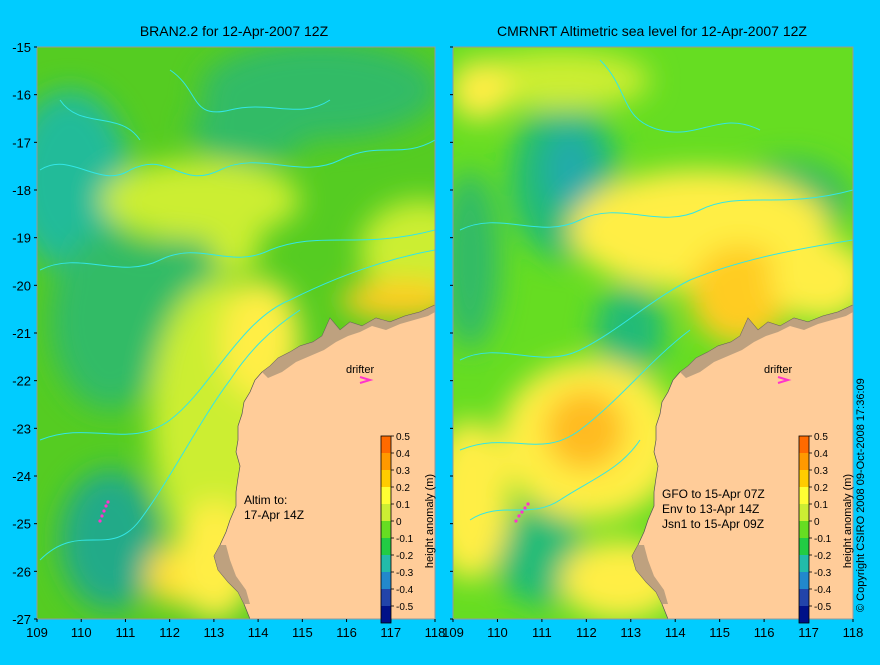  Describe the element at coordinates (234, 31) in the screenshot. I see `left-panel-title: BRAN2.2 for 12-Apr-2007 12Z` at that location.